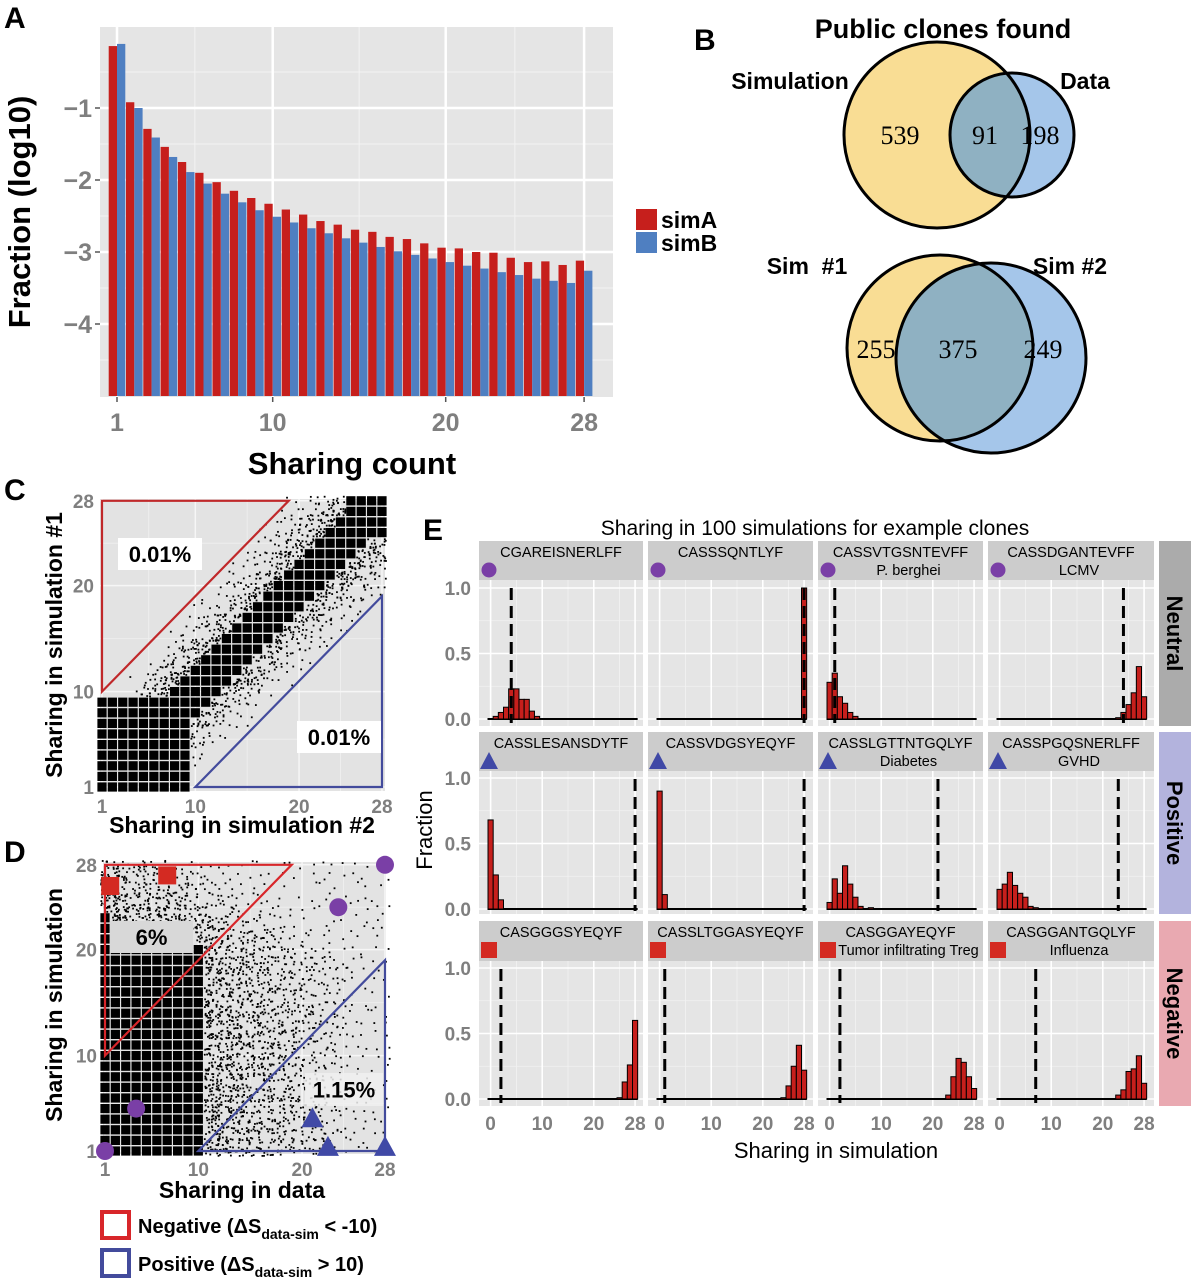  Describe the element at coordinates (86, 1057) in the screenshot. I see `y-tick-label: 10` at that location.